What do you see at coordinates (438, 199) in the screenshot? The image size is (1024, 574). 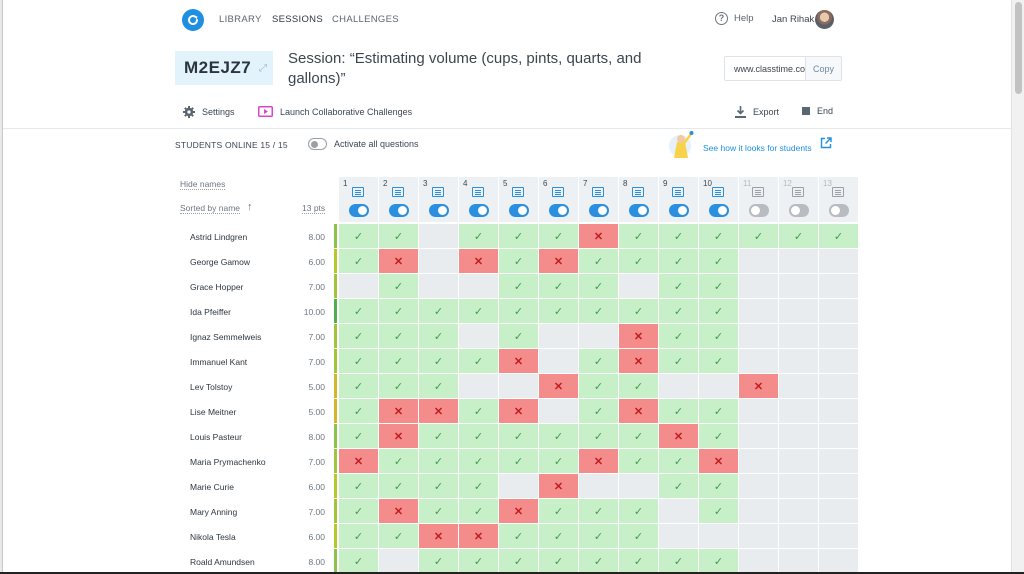 I see `question-column-3: 3` at bounding box center [438, 199].